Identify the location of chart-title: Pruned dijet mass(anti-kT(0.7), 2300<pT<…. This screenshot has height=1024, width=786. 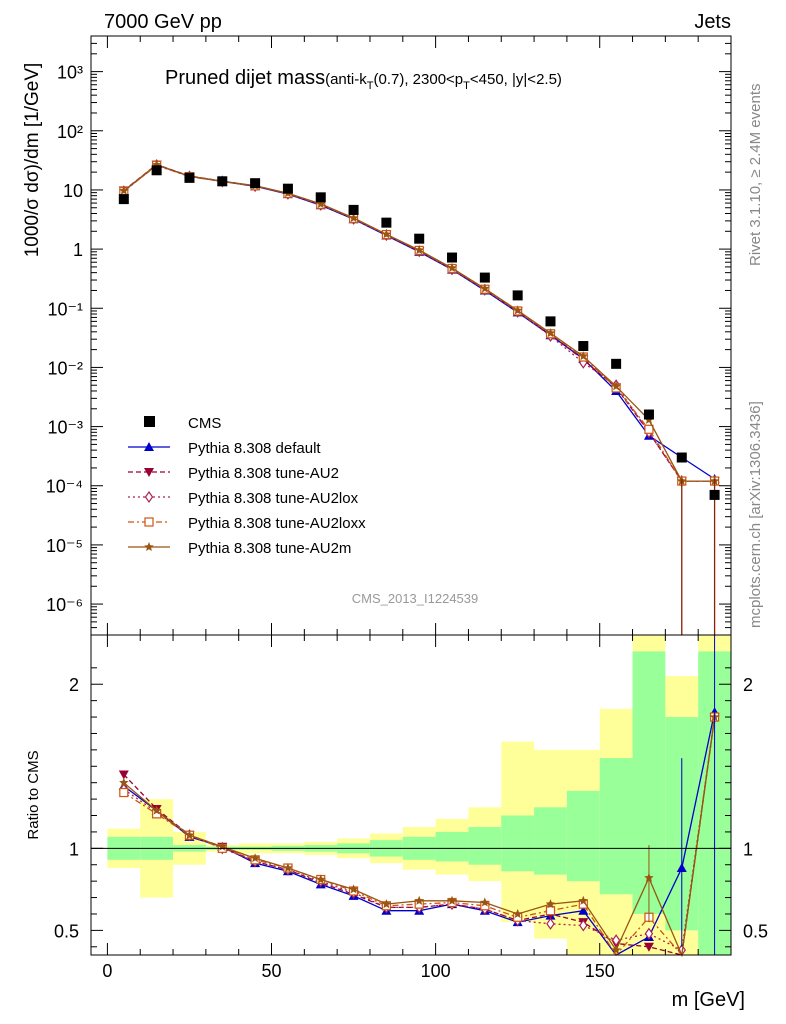
(363, 79).